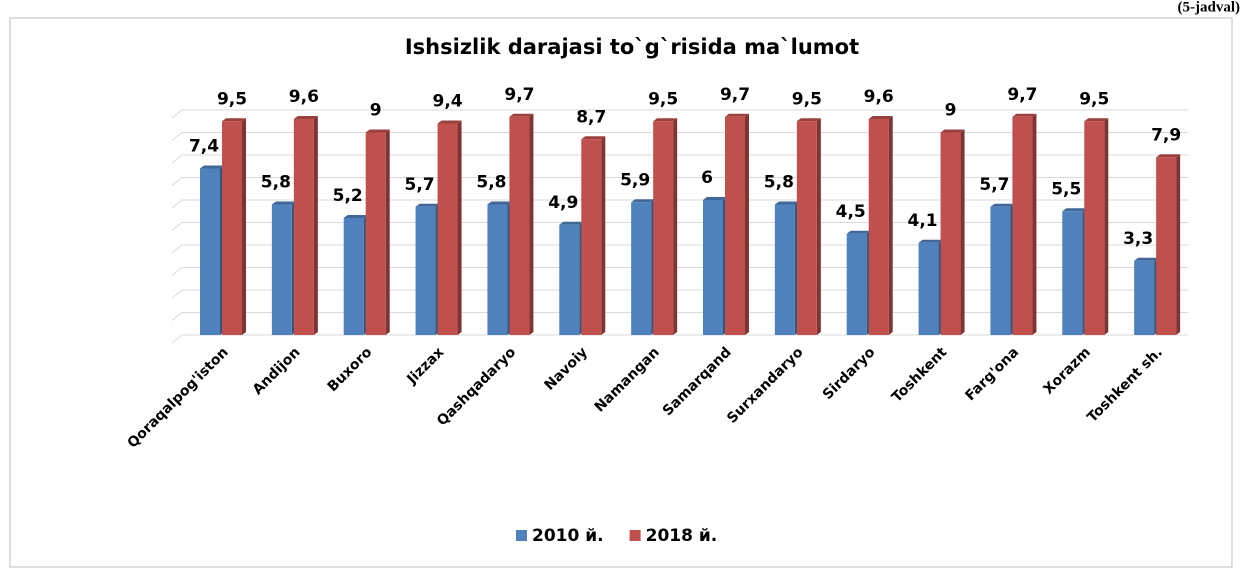 This screenshot has height=568, width=1245. Describe the element at coordinates (204, 147) in the screenshot. I see `data-label: 7,4` at that location.